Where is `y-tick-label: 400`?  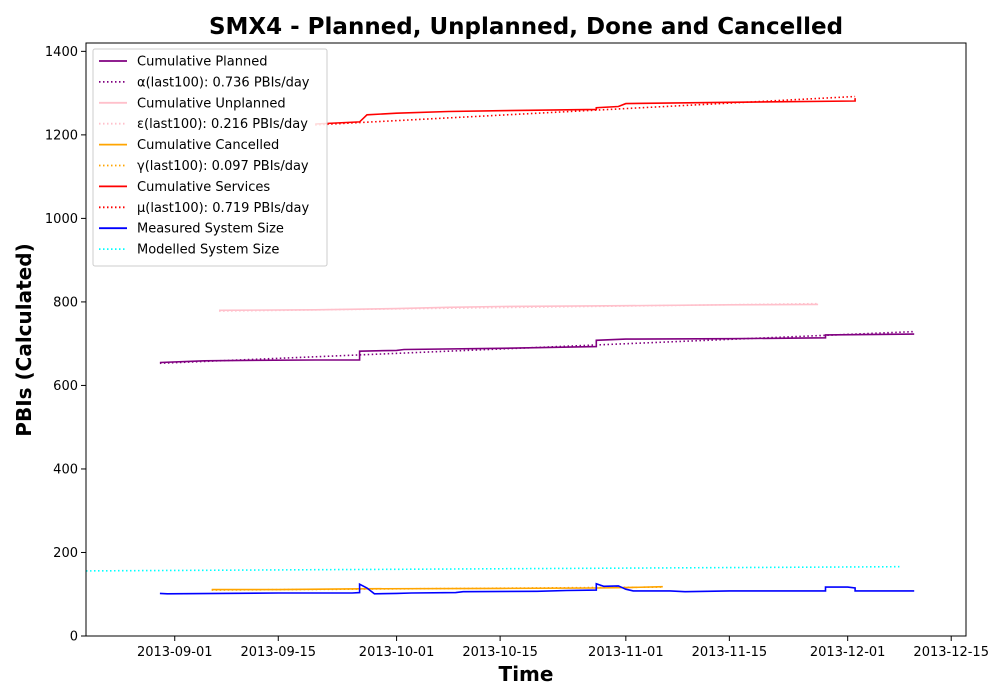
y-tick-label: 400 is located at coordinates (65, 469).